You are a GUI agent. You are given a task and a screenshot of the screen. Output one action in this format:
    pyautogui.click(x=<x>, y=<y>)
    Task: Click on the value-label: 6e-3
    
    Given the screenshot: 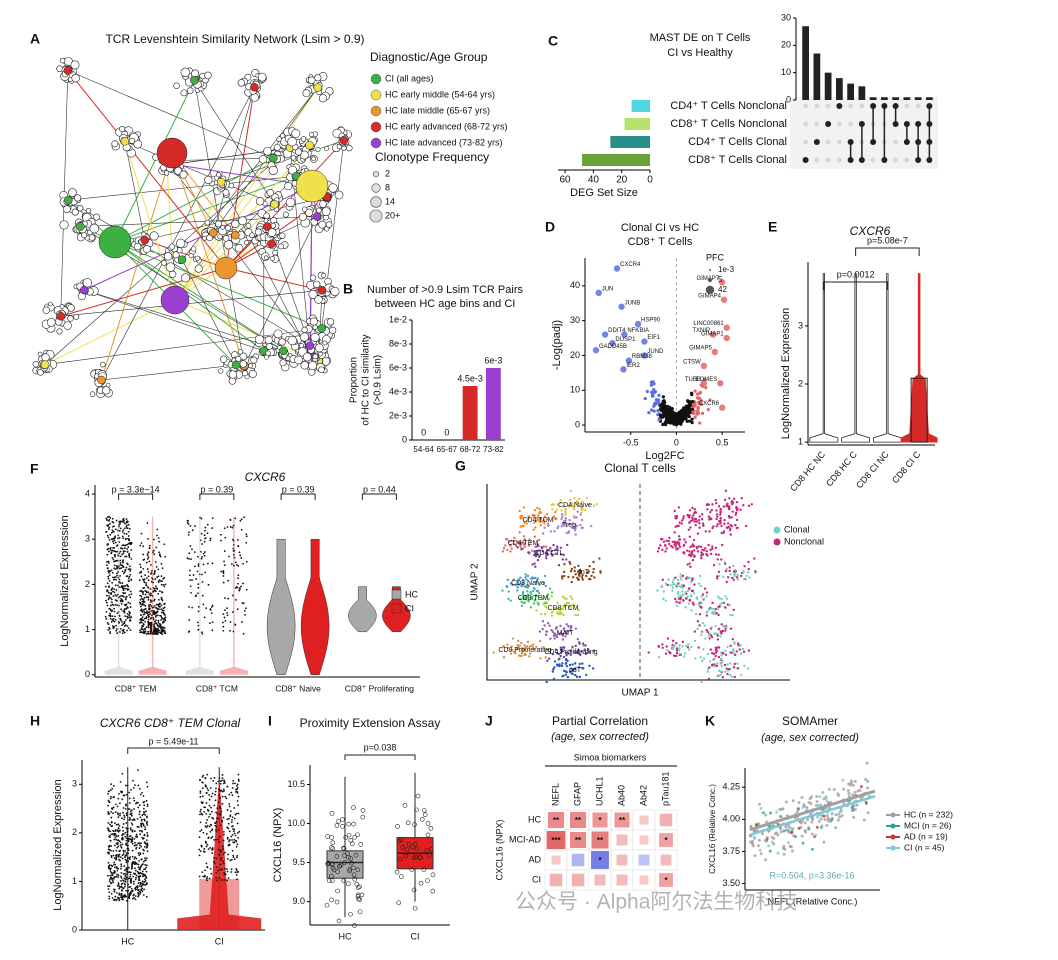 What is the action you would take?
    pyautogui.click(x=493, y=360)
    